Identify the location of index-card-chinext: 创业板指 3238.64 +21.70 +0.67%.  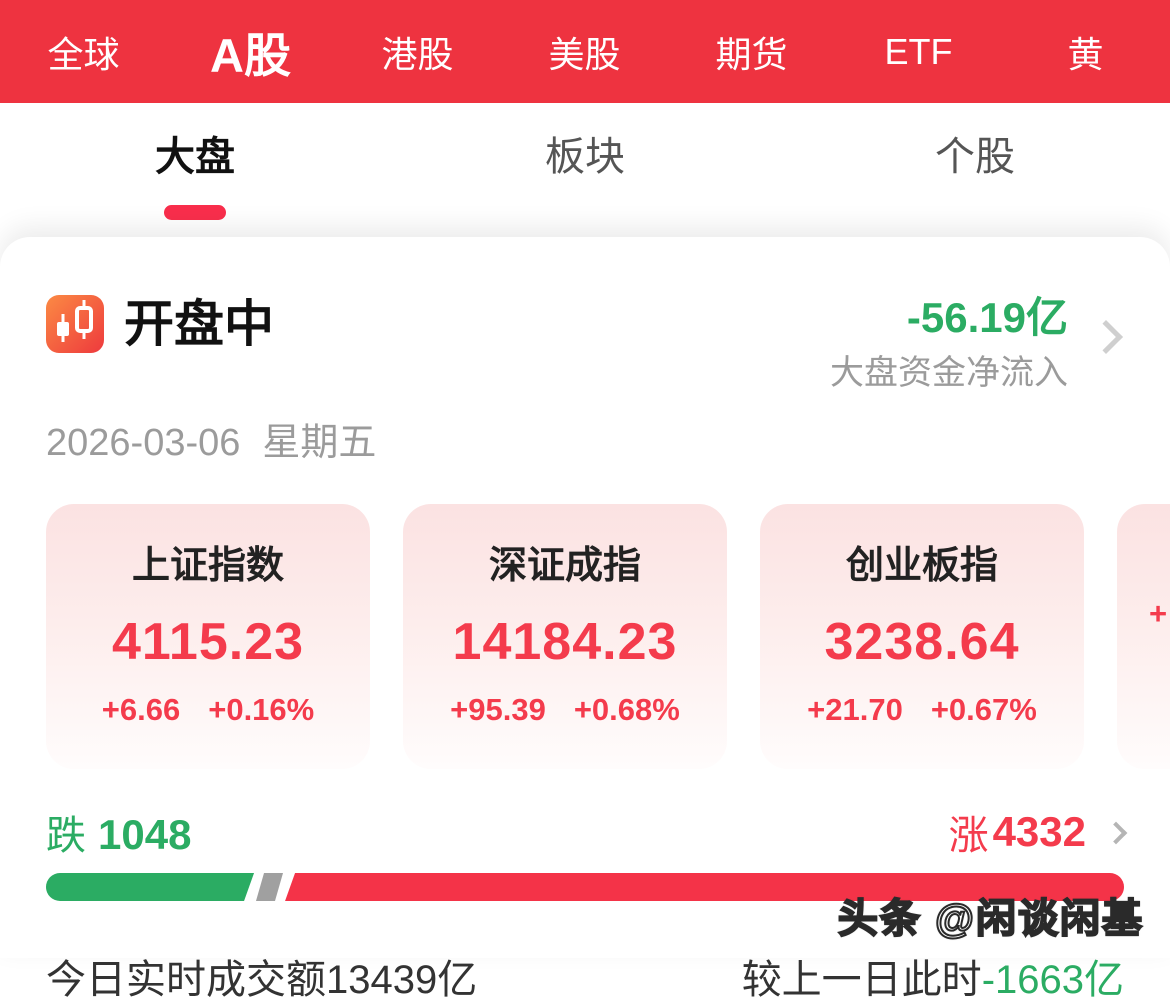
(922, 636).